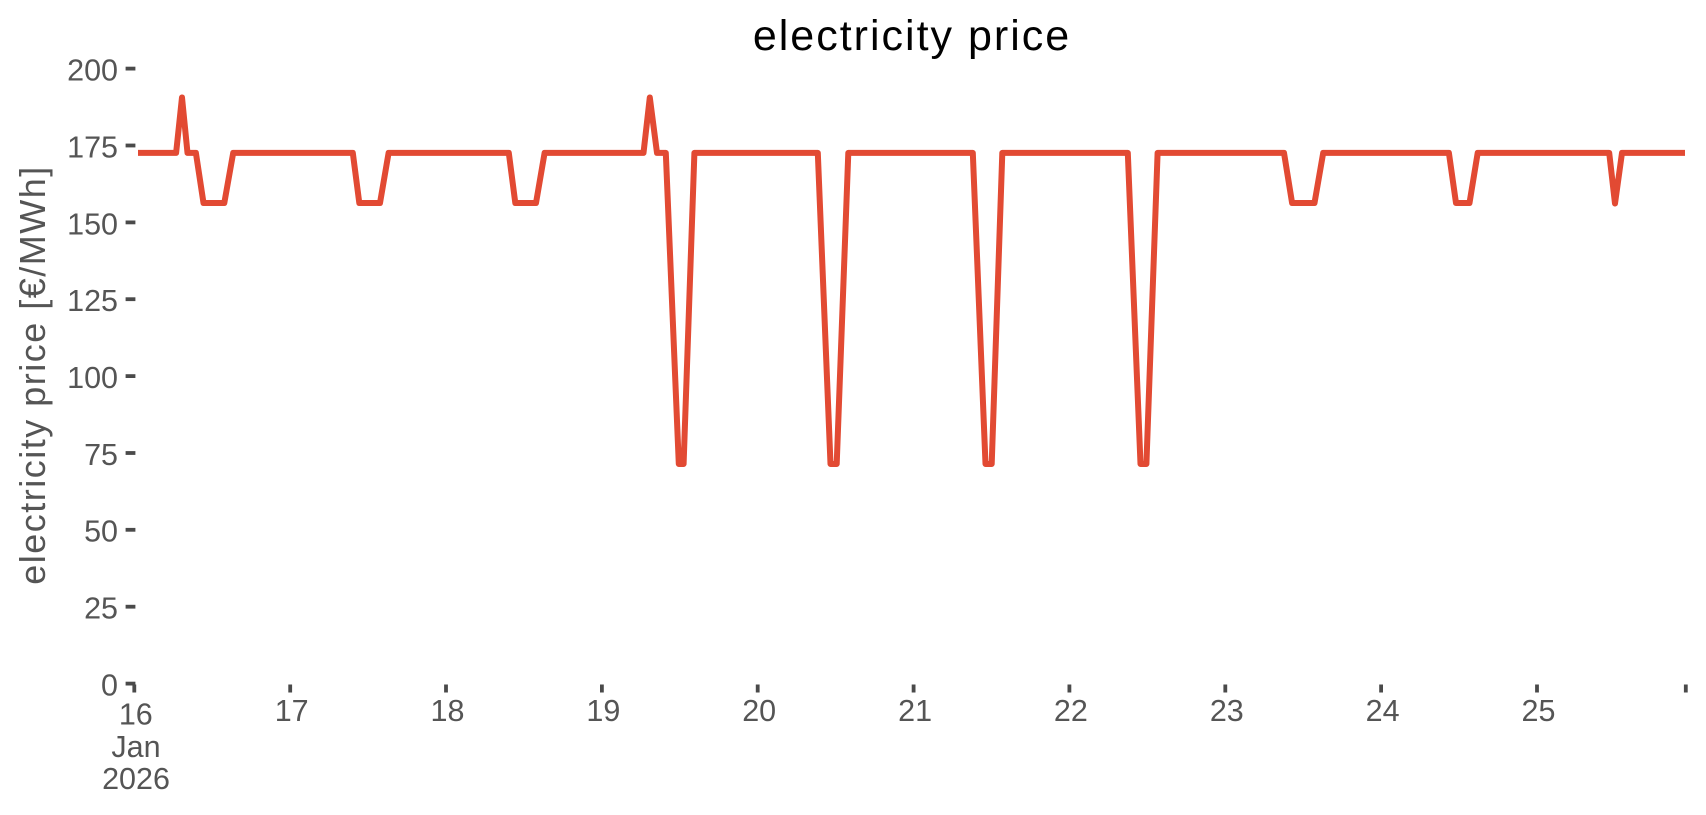 This screenshot has height=815, width=1706. What do you see at coordinates (1227, 711) in the screenshot?
I see `svg-text: 23` at bounding box center [1227, 711].